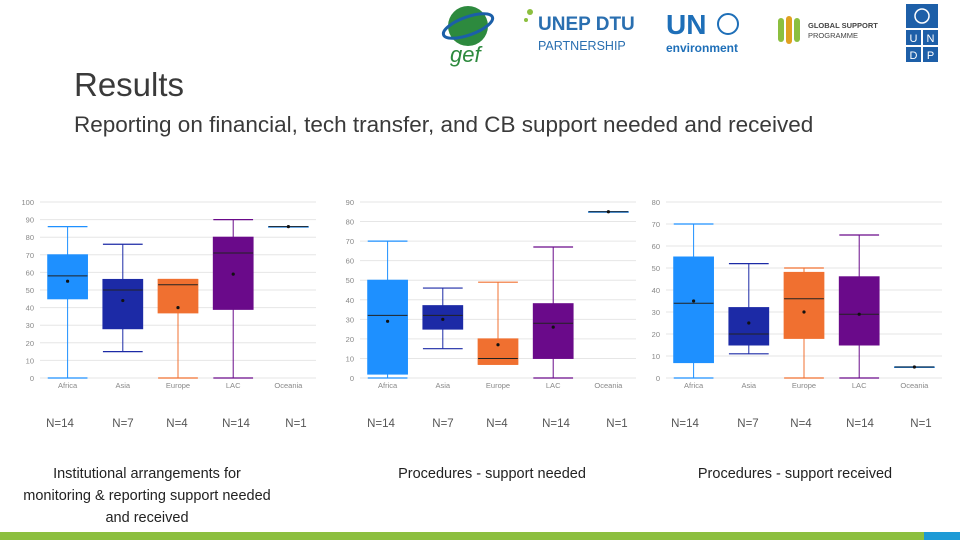 Image resolution: width=960 pixels, height=540 pixels. What do you see at coordinates (843, 25) in the screenshot?
I see `gsp-text-1: GLOBAL SUPPORT` at bounding box center [843, 25].